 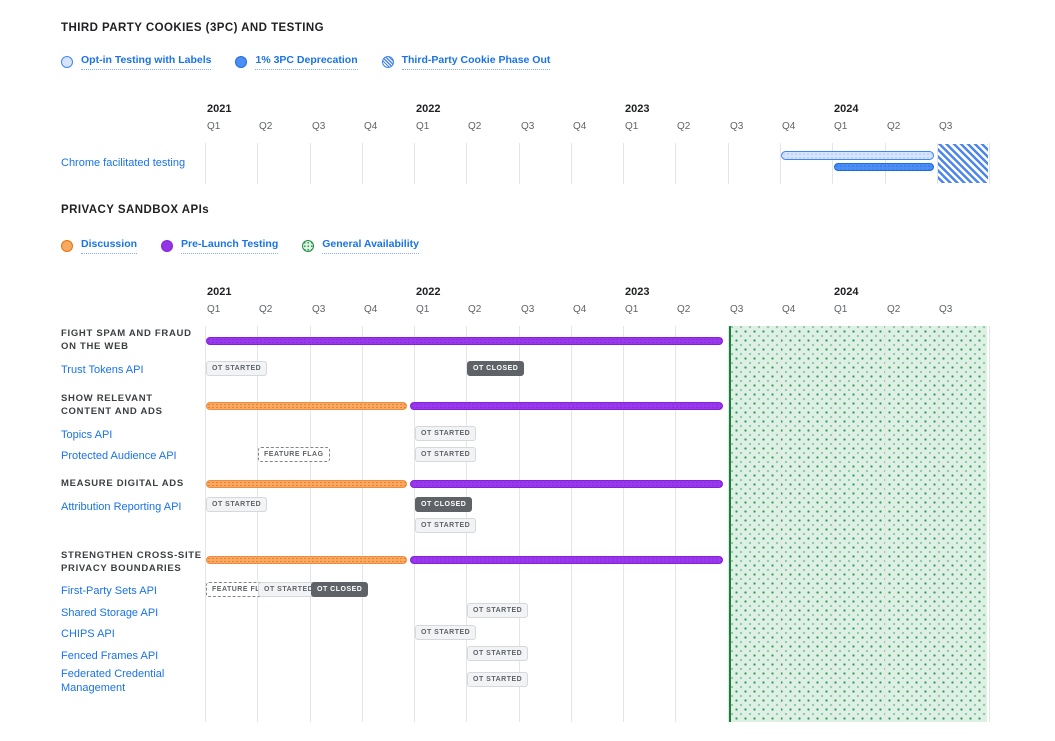 What do you see at coordinates (67, 62) in the screenshot?
I see `opt-in-testing-icon` at bounding box center [67, 62].